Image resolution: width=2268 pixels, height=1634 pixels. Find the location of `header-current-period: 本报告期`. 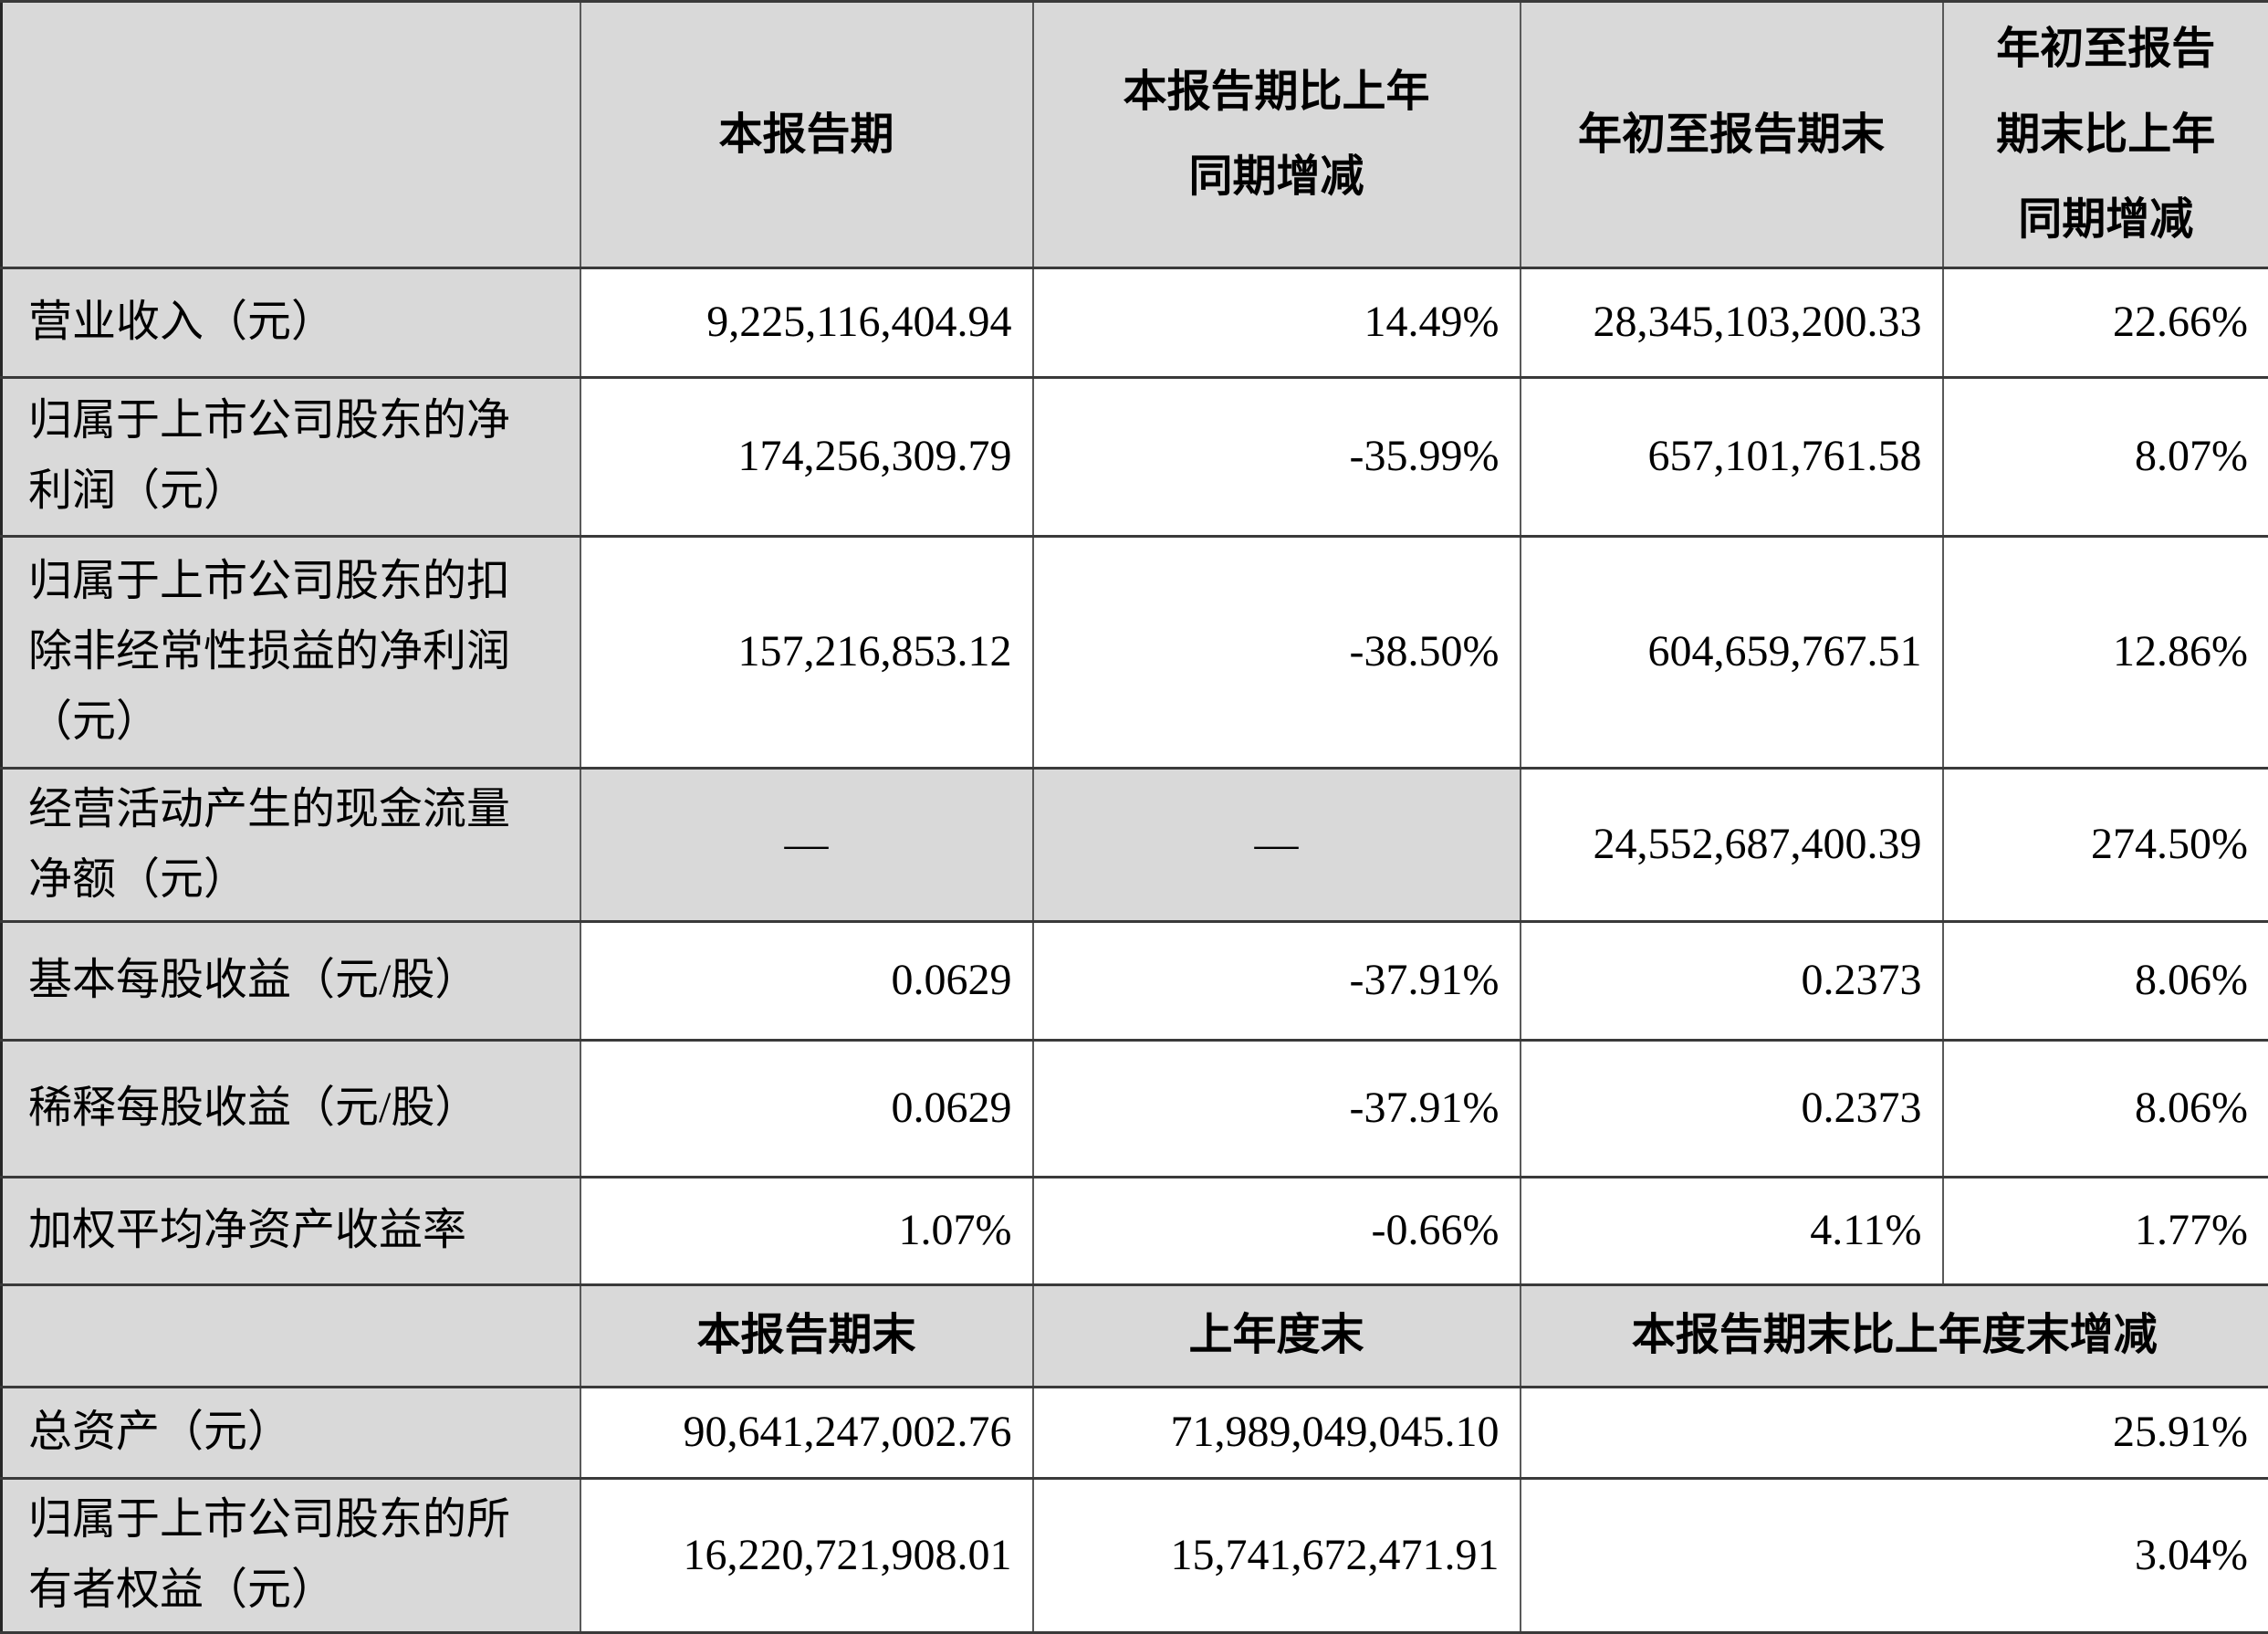

header-current-period: 本报告期 is located at coordinates (806, 135).